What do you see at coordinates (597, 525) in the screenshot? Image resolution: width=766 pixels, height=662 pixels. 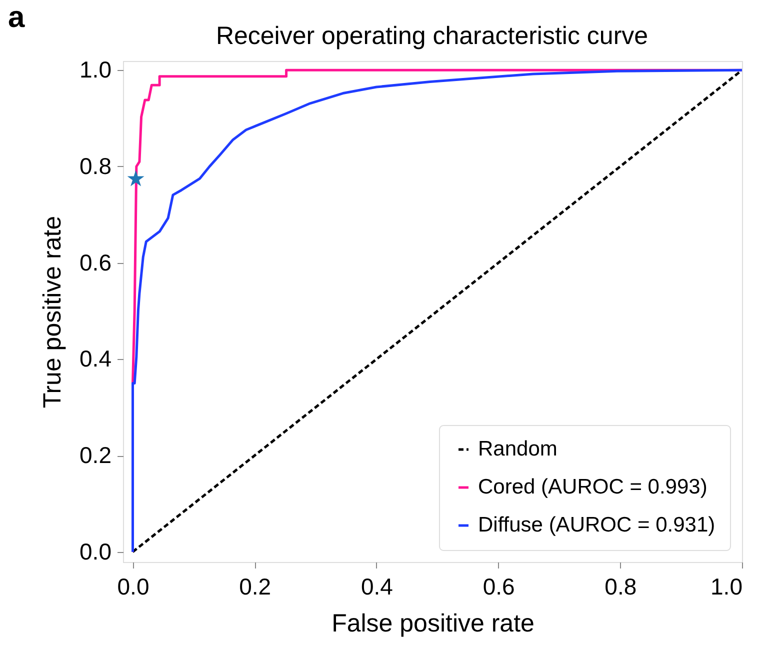 I see `legend-label: Diffuse (AUROC = 0.931)` at bounding box center [597, 525].